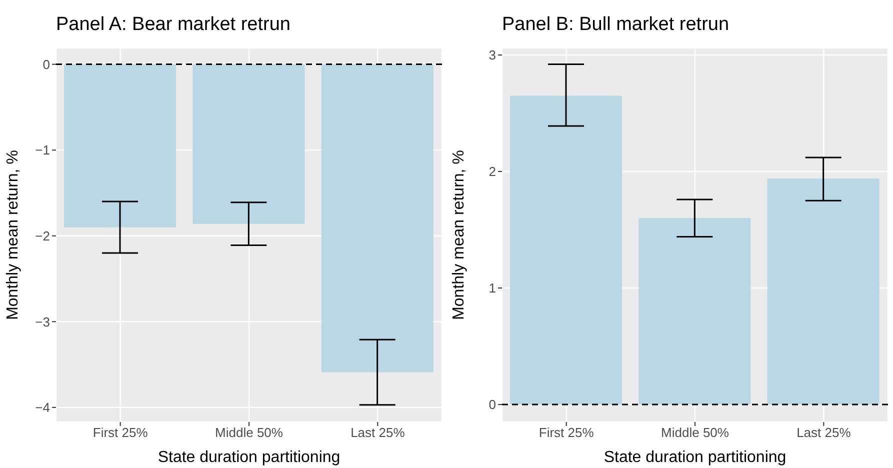  Describe the element at coordinates (492, 172) in the screenshot. I see `y-tick-label: 2` at that location.